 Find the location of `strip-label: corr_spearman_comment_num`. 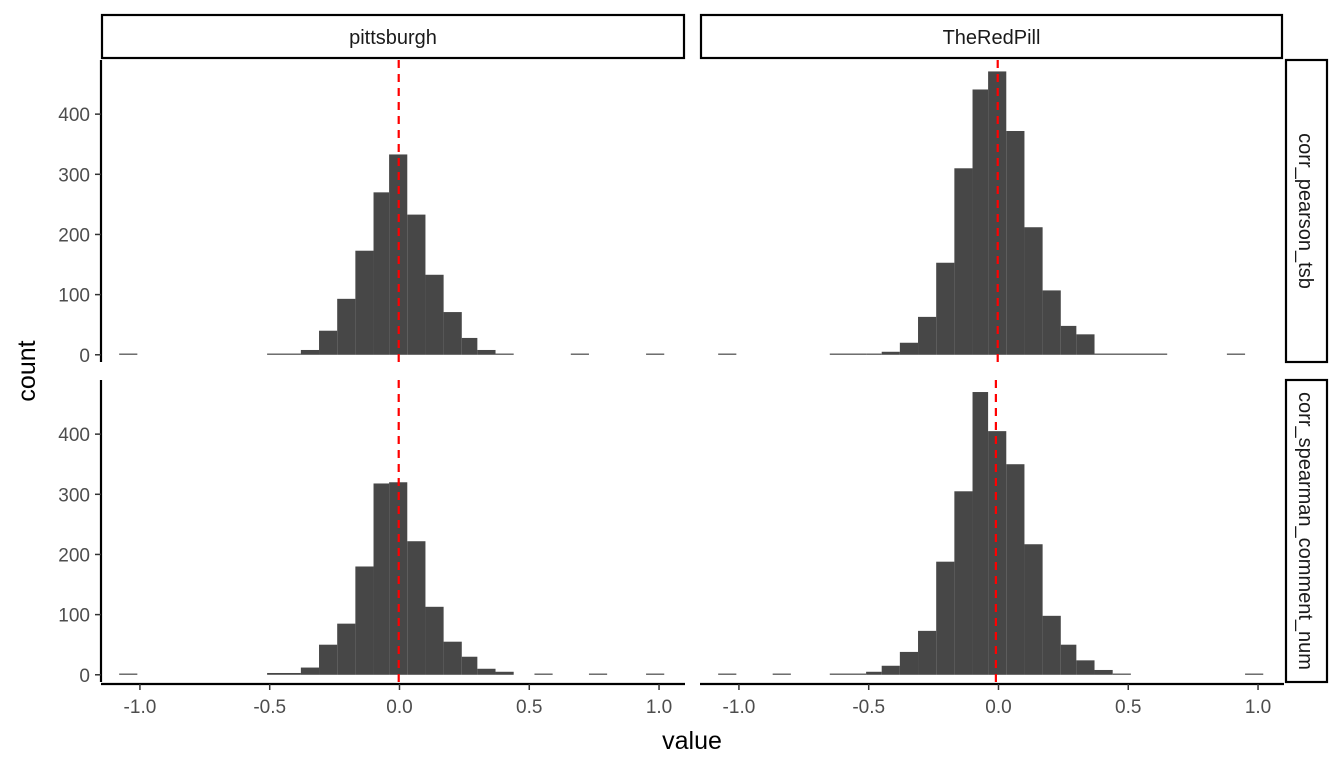

strip-label: corr_spearman_comment_num is located at coordinates (1305, 531).